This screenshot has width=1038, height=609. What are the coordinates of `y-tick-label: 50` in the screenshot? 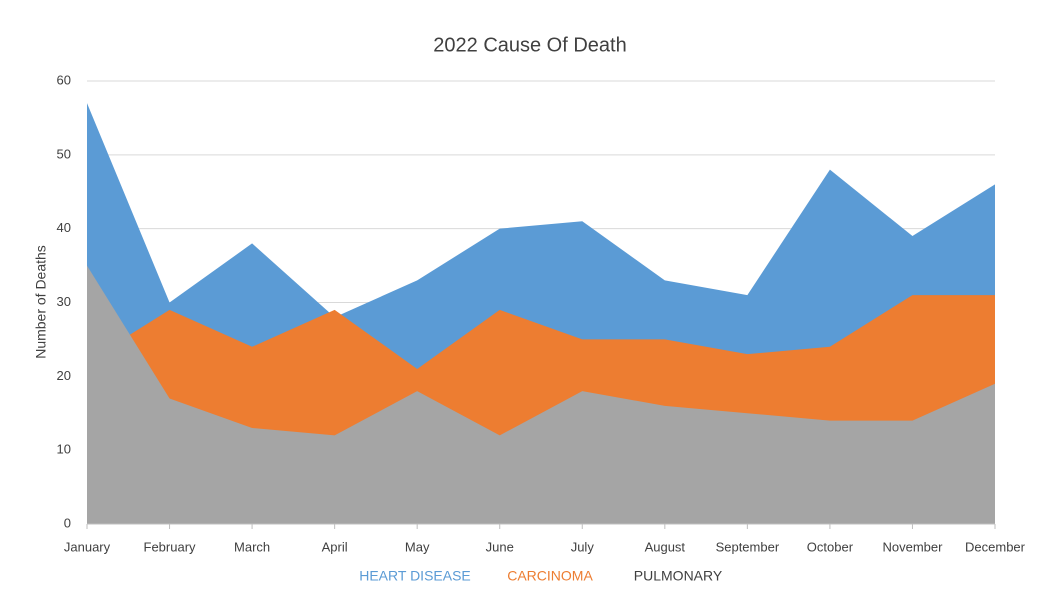 It's located at (64, 153).